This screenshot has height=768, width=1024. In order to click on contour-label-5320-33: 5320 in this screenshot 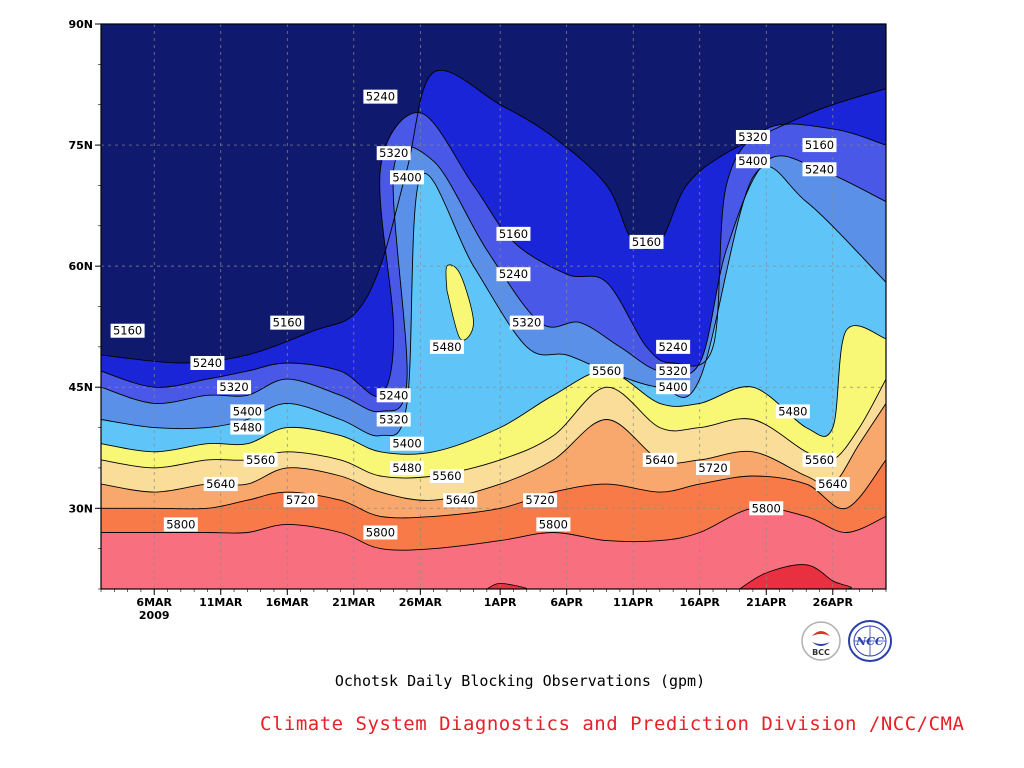, I will do `click(752, 137)`.